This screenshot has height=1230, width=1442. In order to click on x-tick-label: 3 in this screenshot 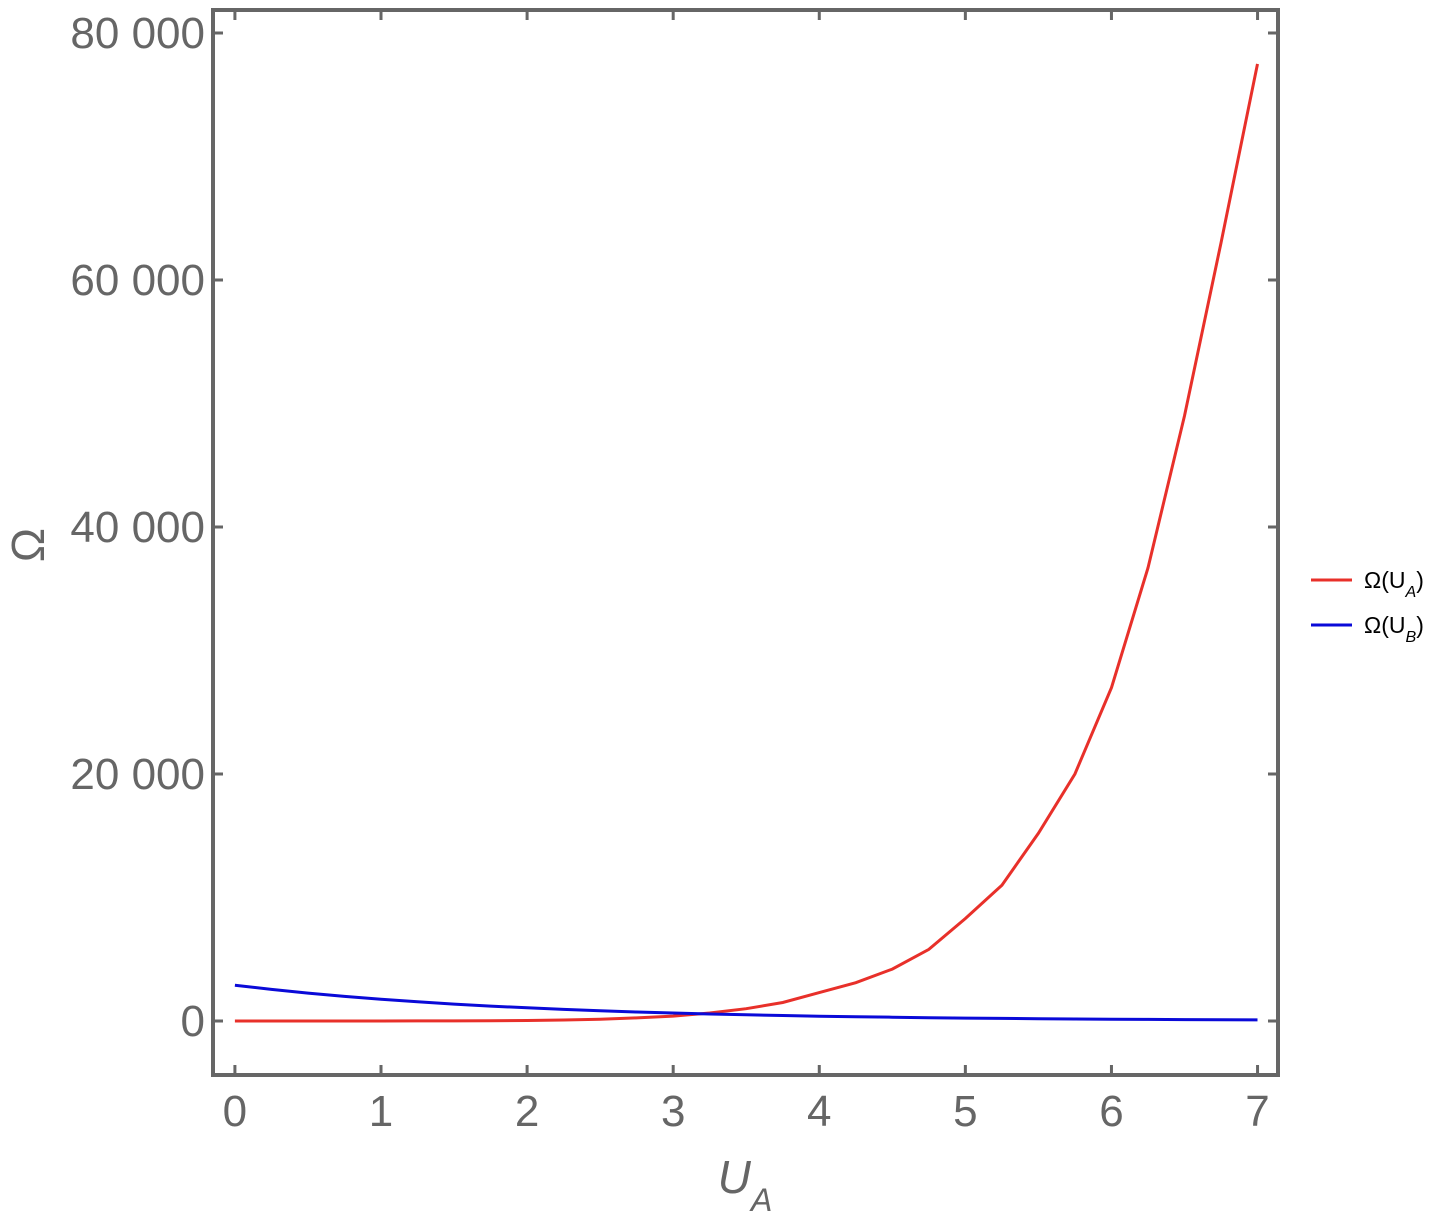, I will do `click(673, 1111)`.